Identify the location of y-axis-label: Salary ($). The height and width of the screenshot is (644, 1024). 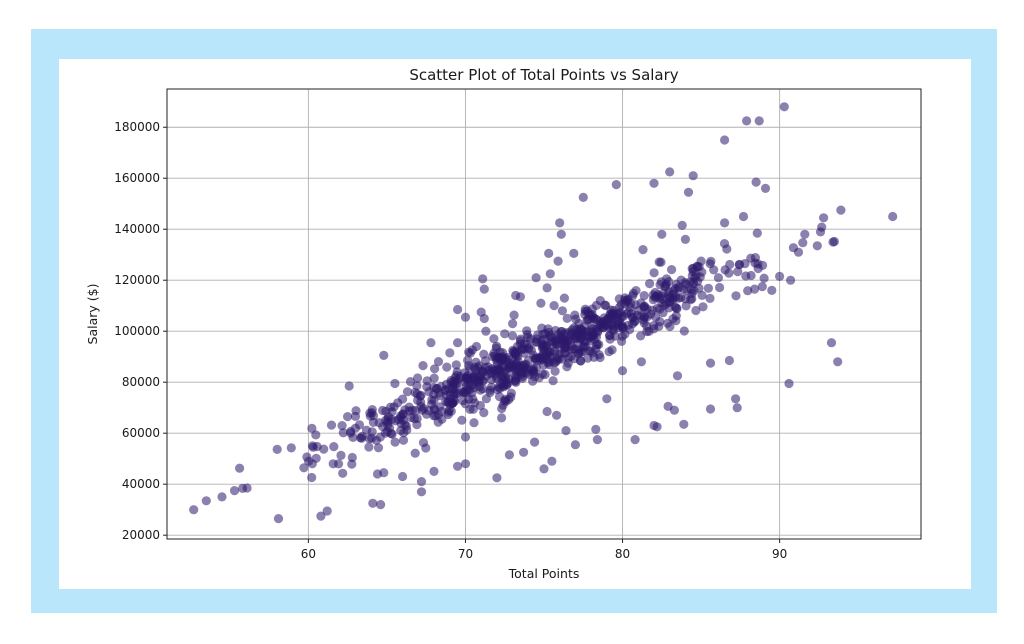
(92, 314).